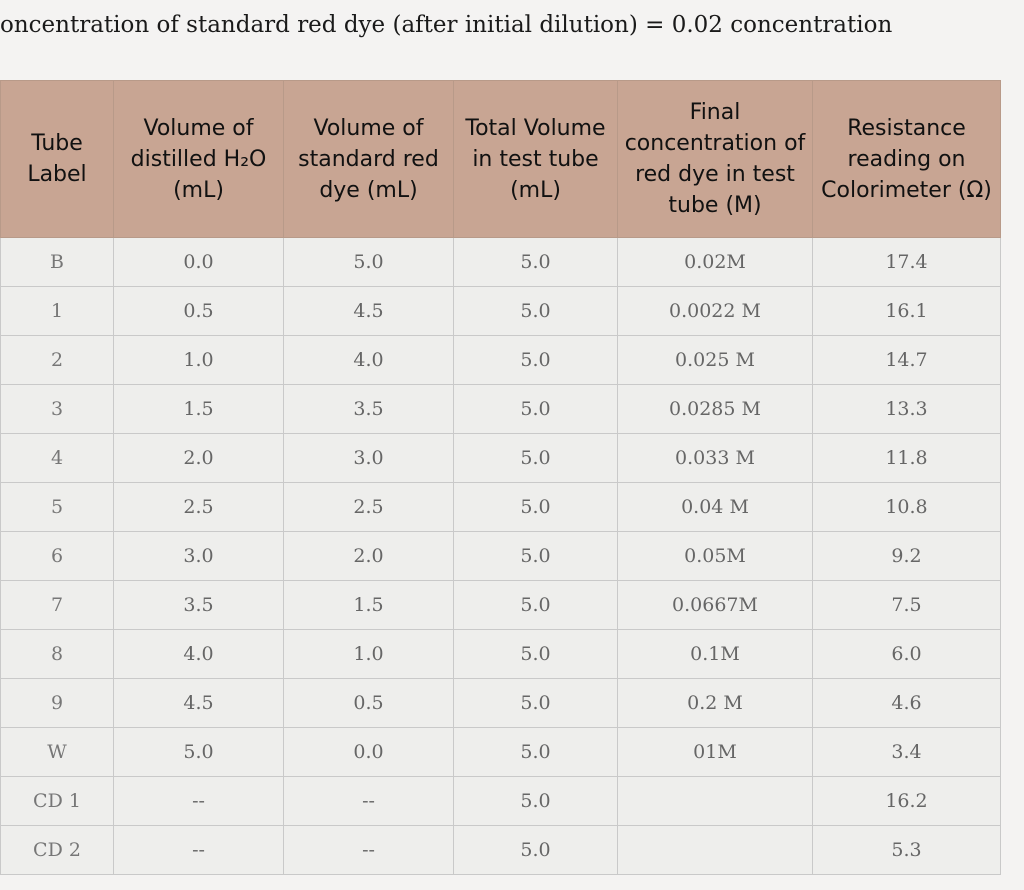 The width and height of the screenshot is (1024, 890). I want to click on table-cell: 6.0, so click(906, 654).